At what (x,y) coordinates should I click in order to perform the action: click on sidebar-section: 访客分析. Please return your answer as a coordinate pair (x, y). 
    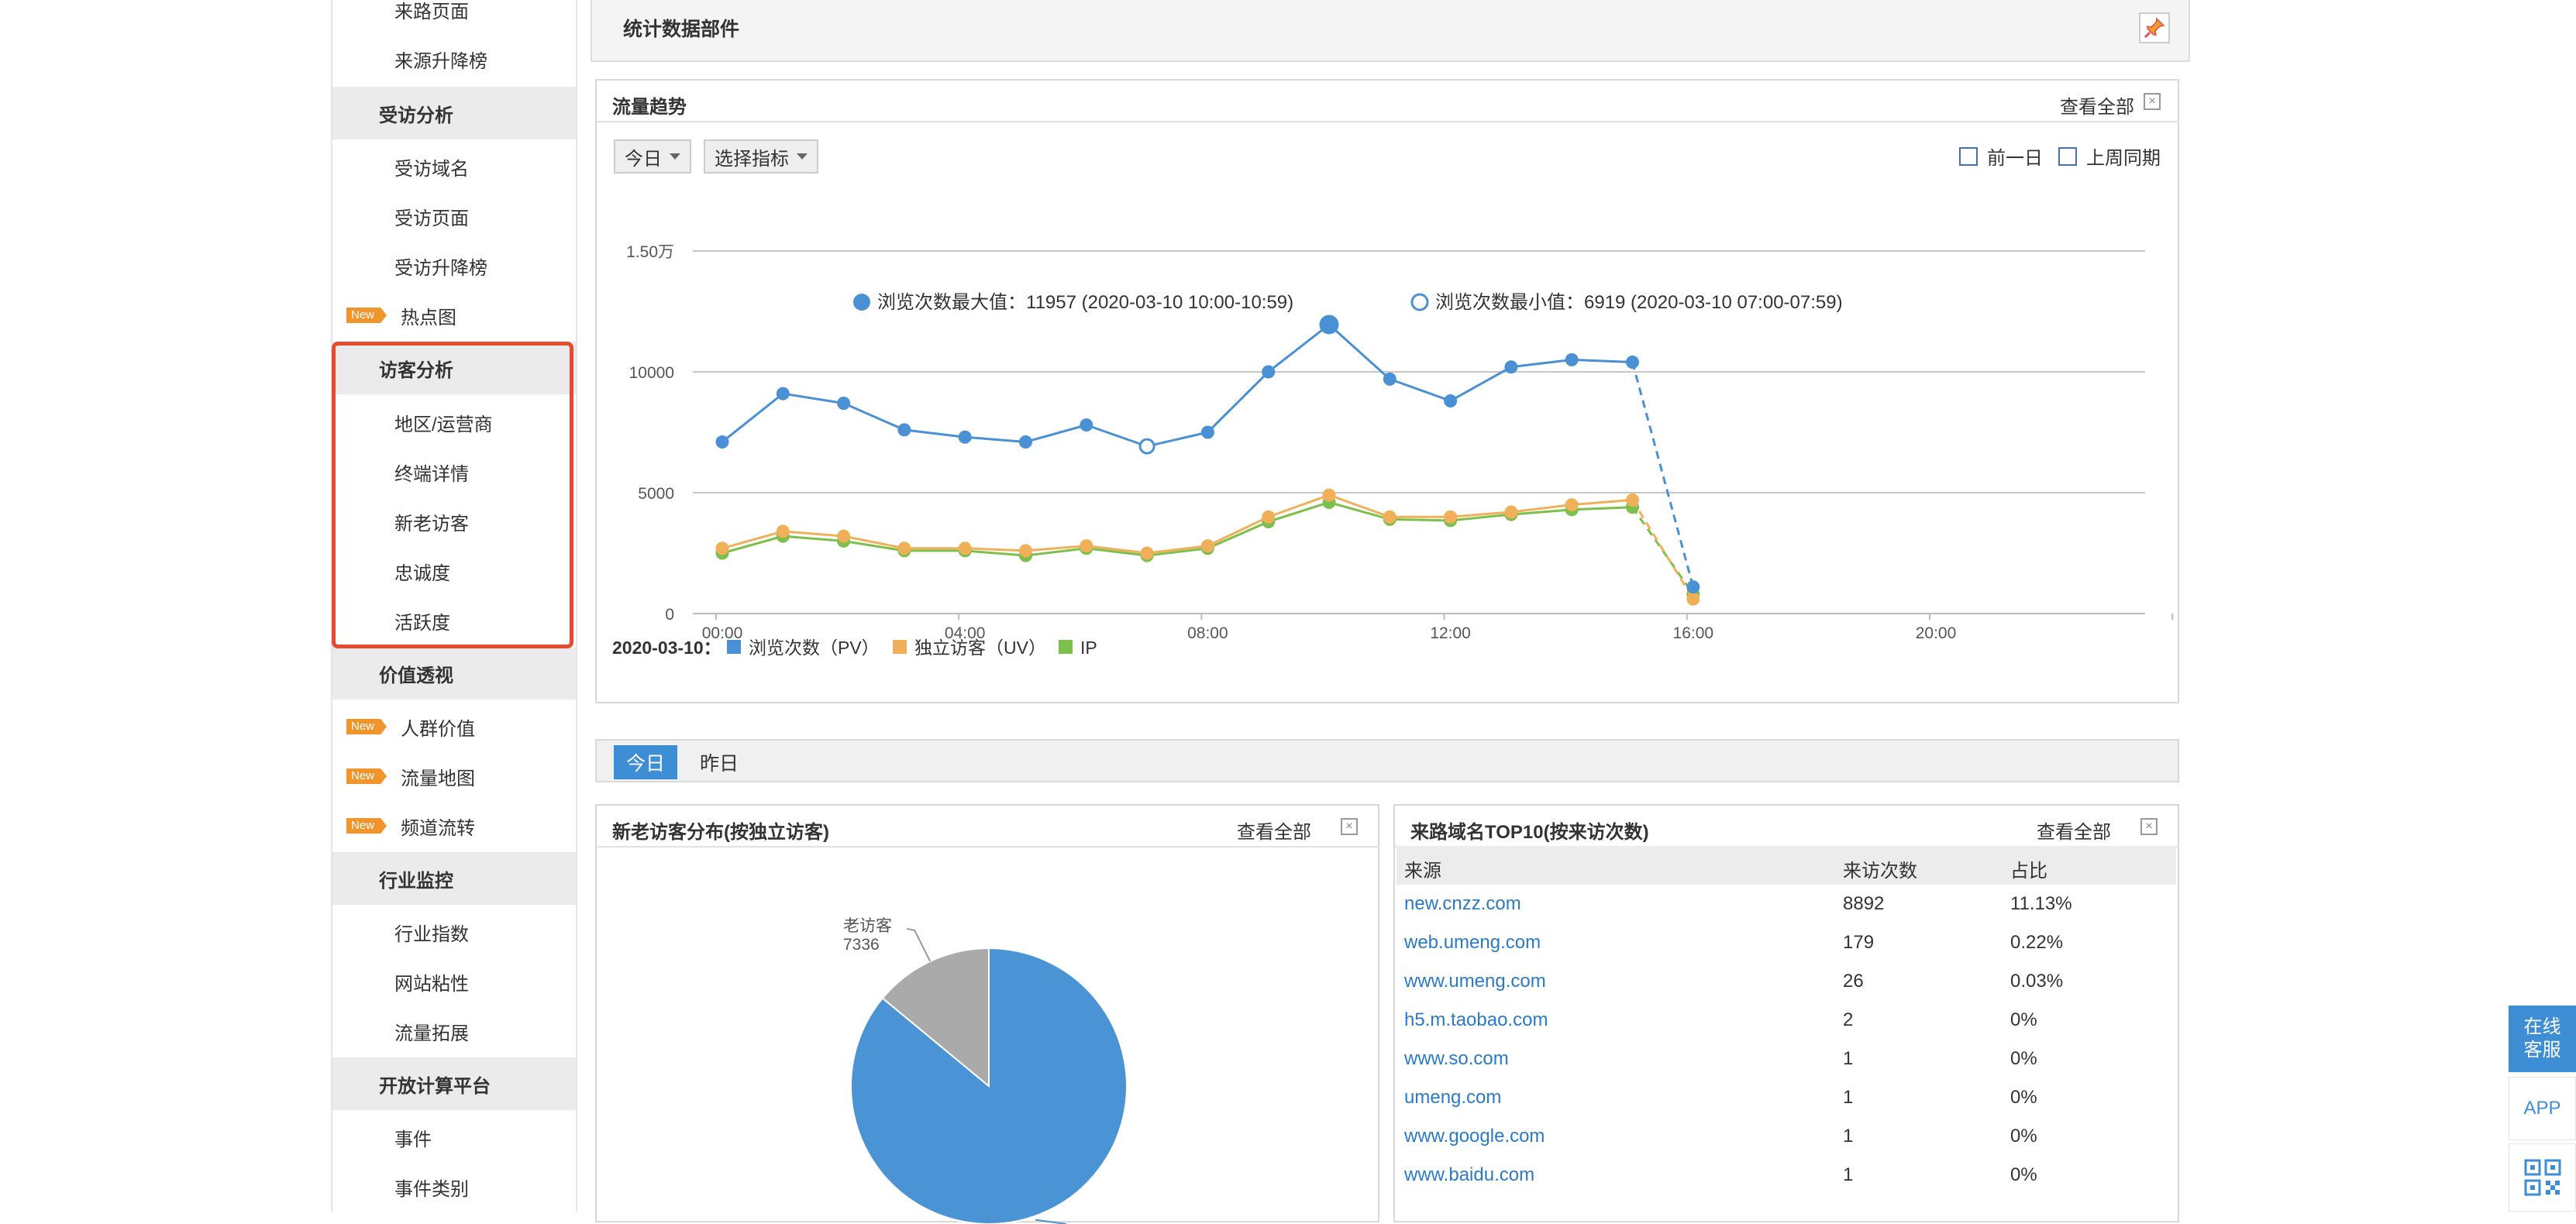
    Looking at the image, I should click on (454, 368).